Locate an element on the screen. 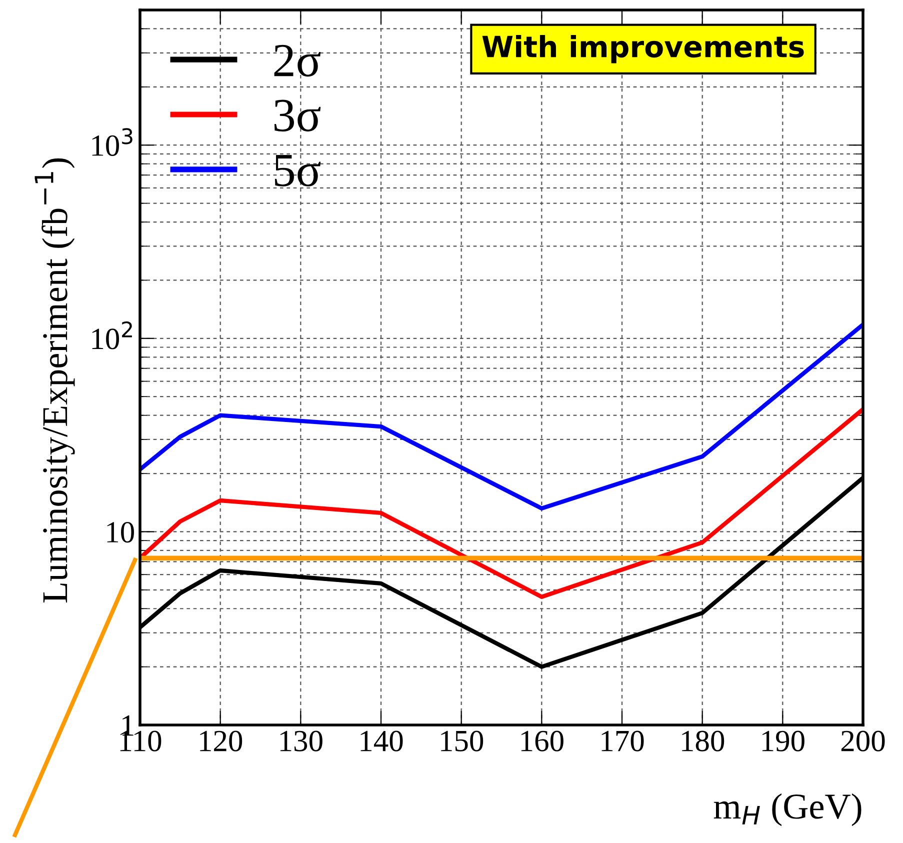 This screenshot has width=903, height=843. annotation: With improvements is located at coordinates (643, 49).